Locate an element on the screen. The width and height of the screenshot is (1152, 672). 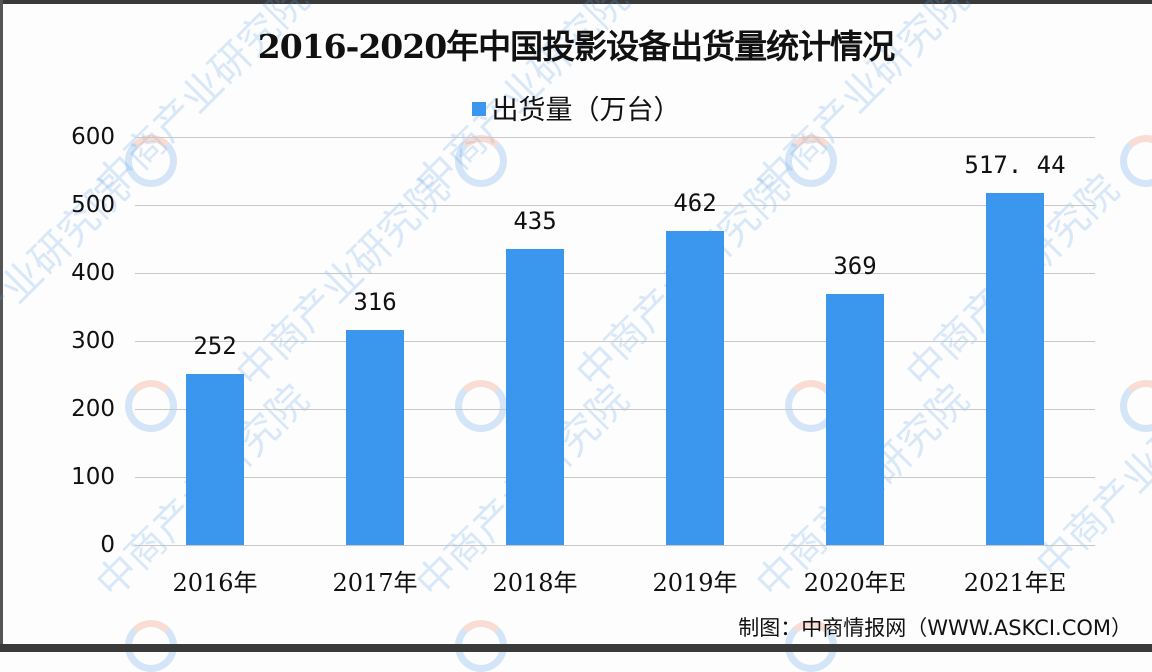
y-tick-label: 300 is located at coordinates (93, 341).